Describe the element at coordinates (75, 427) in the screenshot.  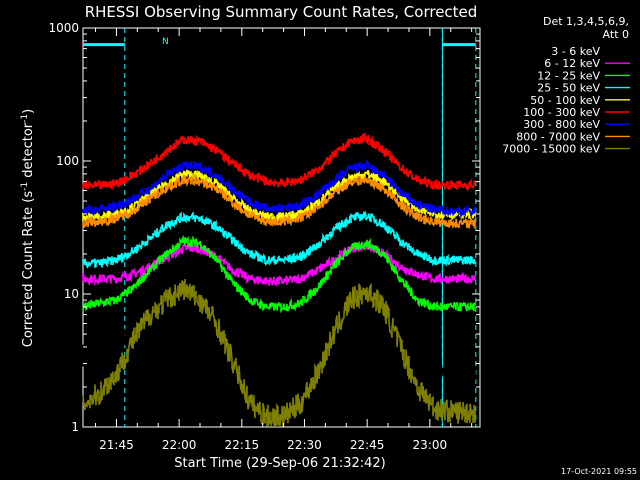
I see `y-tick-label: 1` at that location.